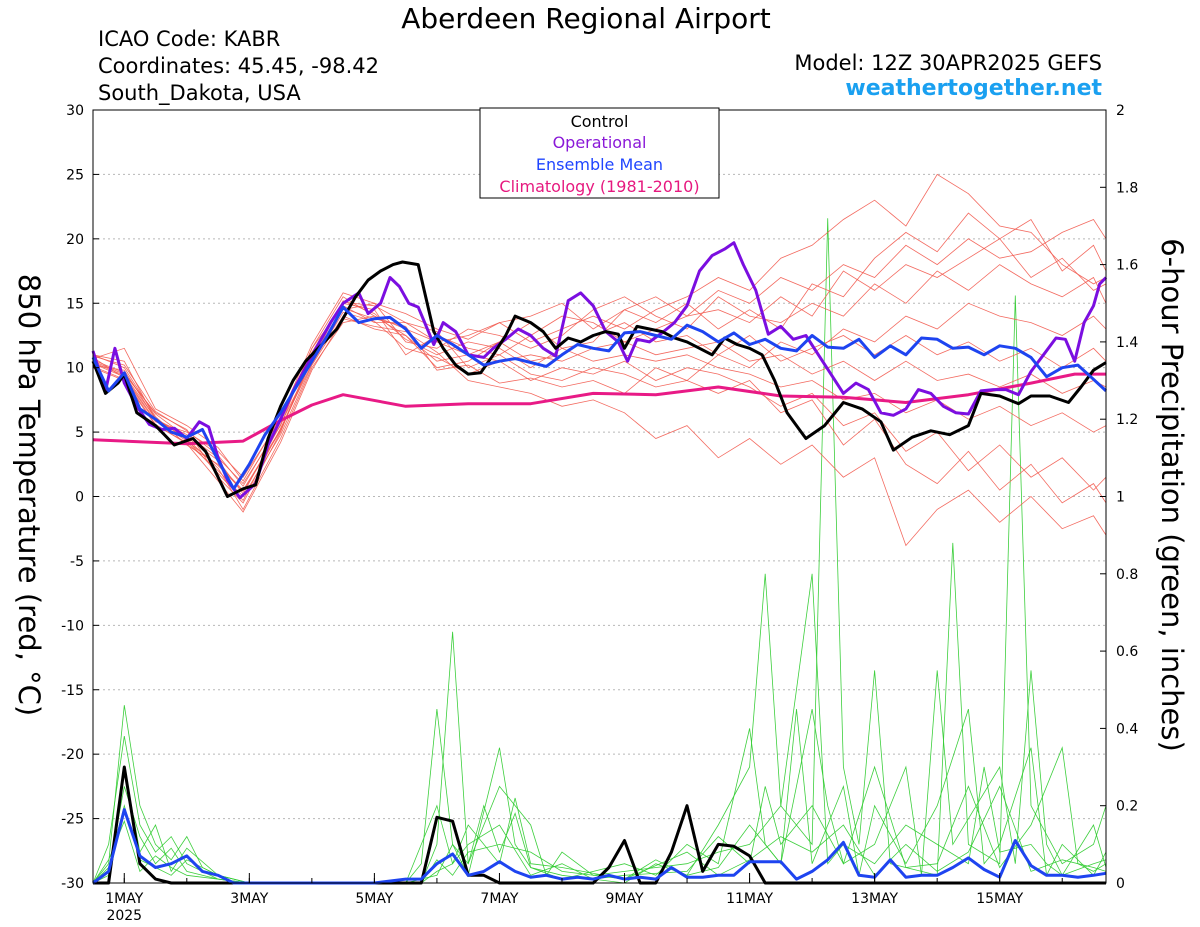 The image size is (1200, 927). Describe the element at coordinates (249, 899) in the screenshot. I see `x-tick-label: 3MAY` at that location.